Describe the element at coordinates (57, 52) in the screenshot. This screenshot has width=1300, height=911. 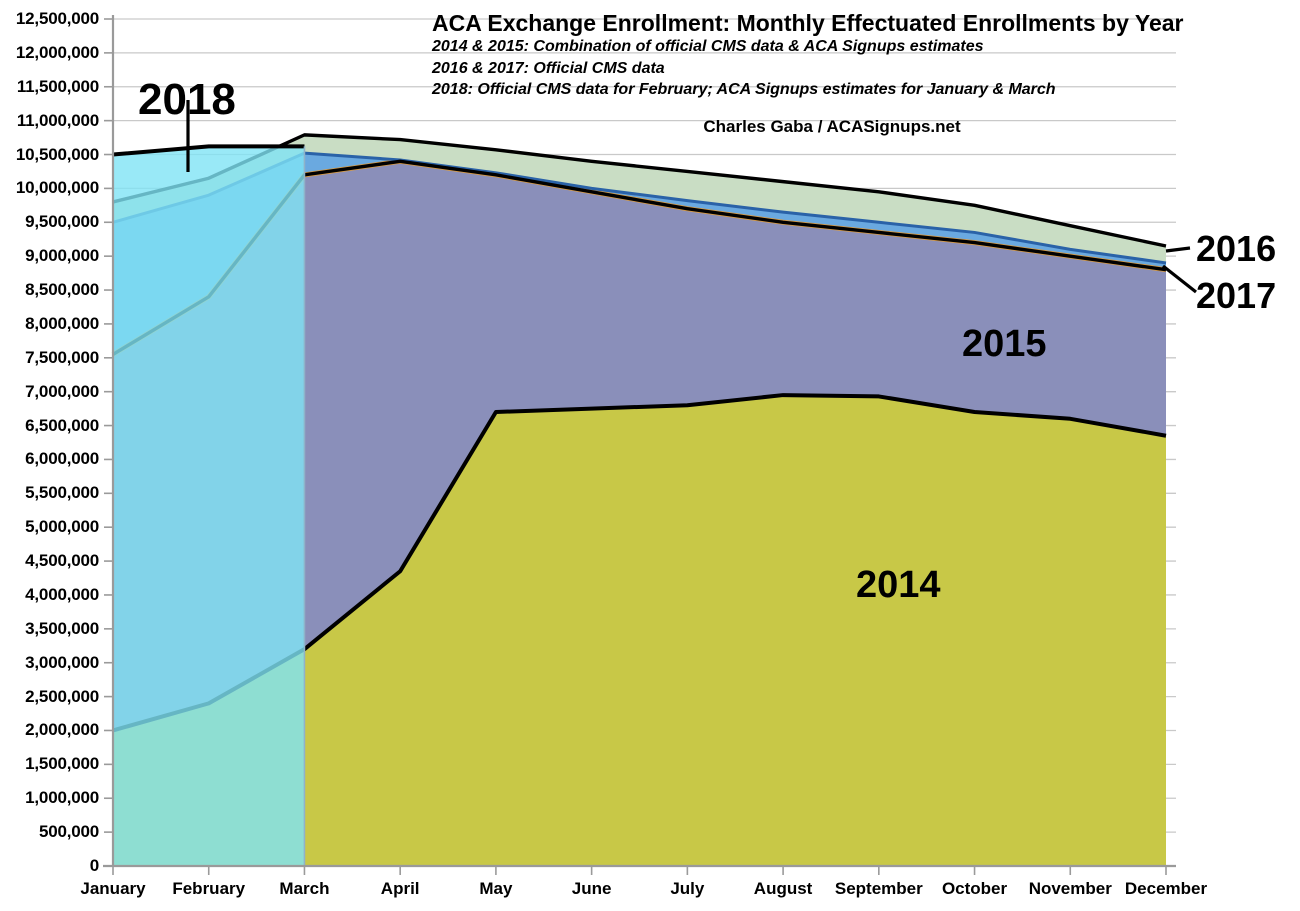
I see `y-axis-tick-label: 12,000,000` at that location.